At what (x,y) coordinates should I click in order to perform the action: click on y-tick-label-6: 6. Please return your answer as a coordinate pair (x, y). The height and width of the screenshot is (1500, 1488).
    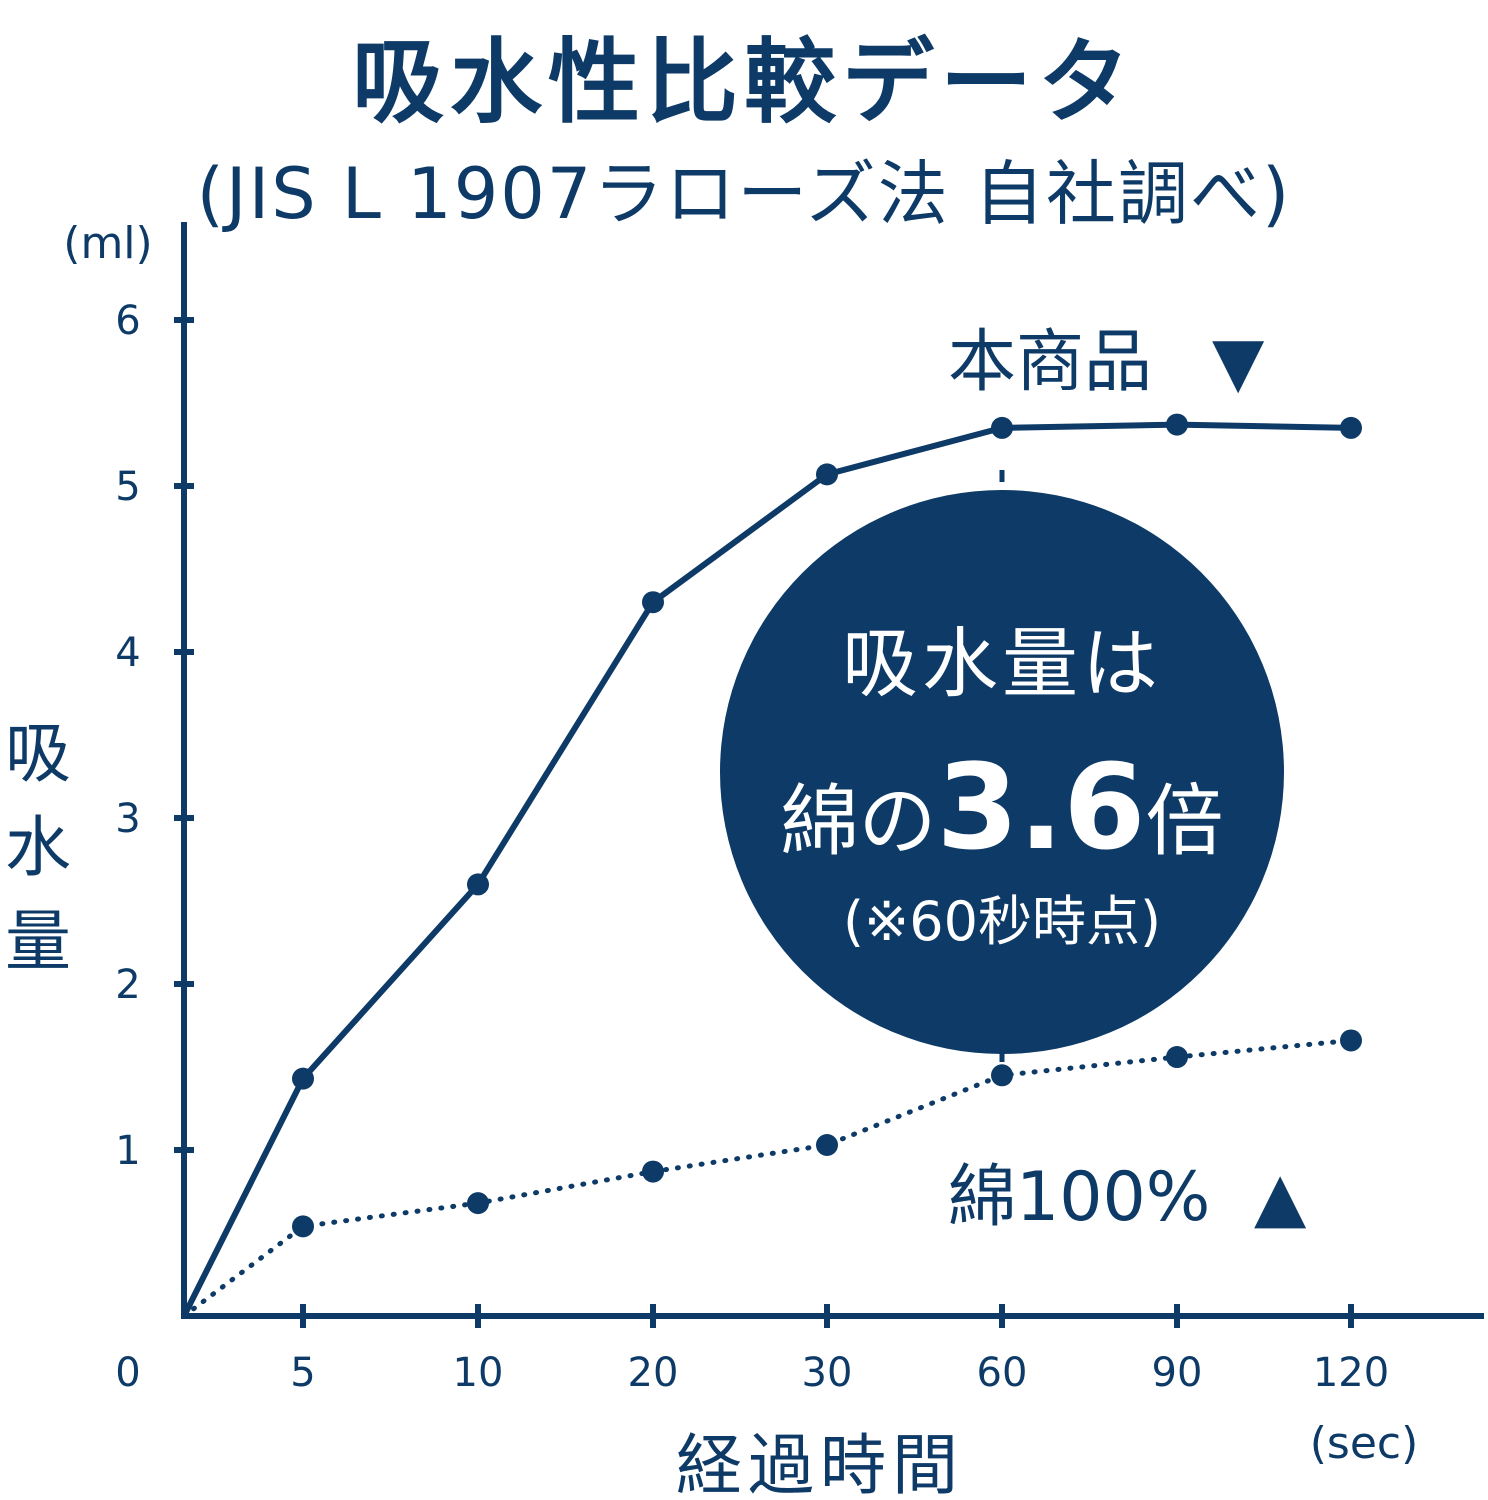
    Looking at the image, I should click on (127, 321).